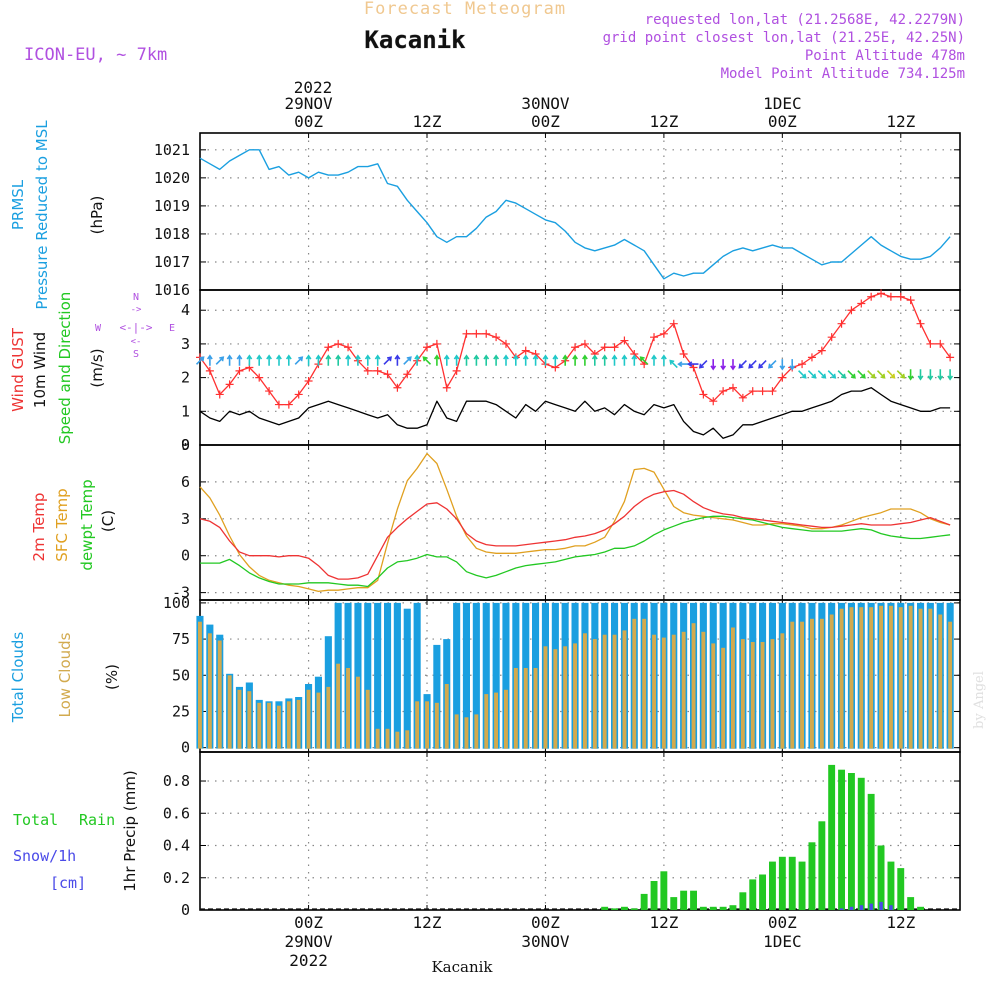 The image size is (1000, 1000). What do you see at coordinates (308, 103) in the screenshot?
I see `top-date-label: 29NOV` at bounding box center [308, 103].